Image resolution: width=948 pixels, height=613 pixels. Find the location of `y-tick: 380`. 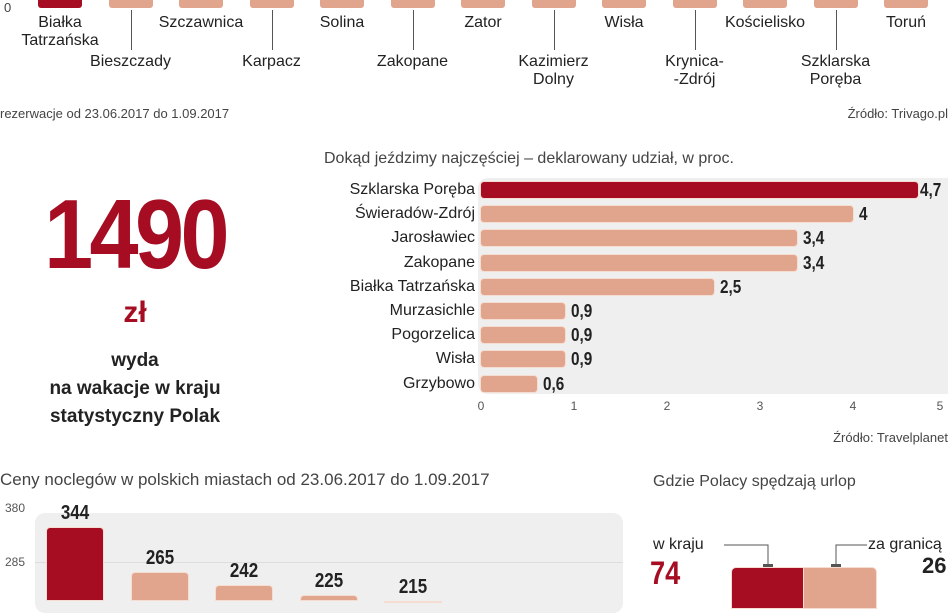

y-tick: 380 is located at coordinates (15, 508).